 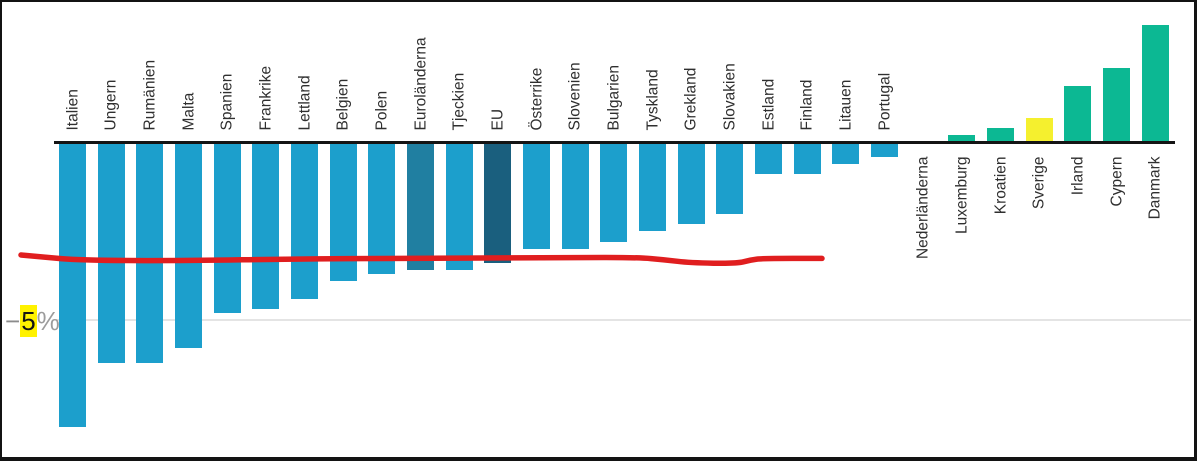 I want to click on label-cypern: Cypern, so click(x=1117, y=181).